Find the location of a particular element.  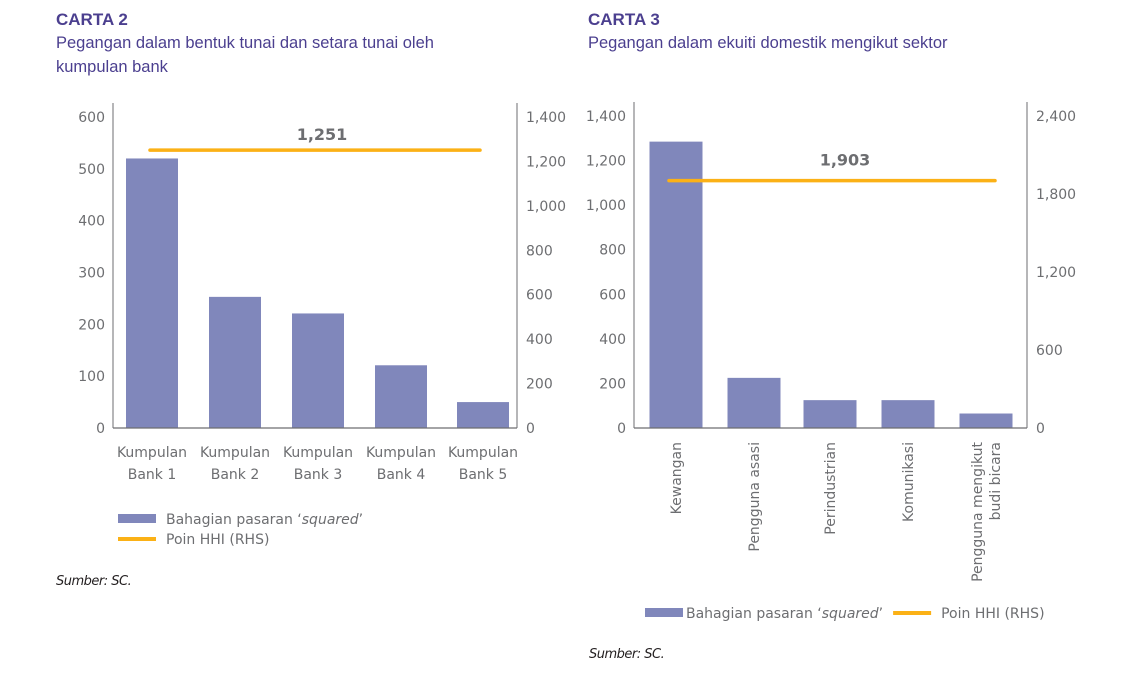

right-axis-tick-label: 1,000 is located at coordinates (546, 207).